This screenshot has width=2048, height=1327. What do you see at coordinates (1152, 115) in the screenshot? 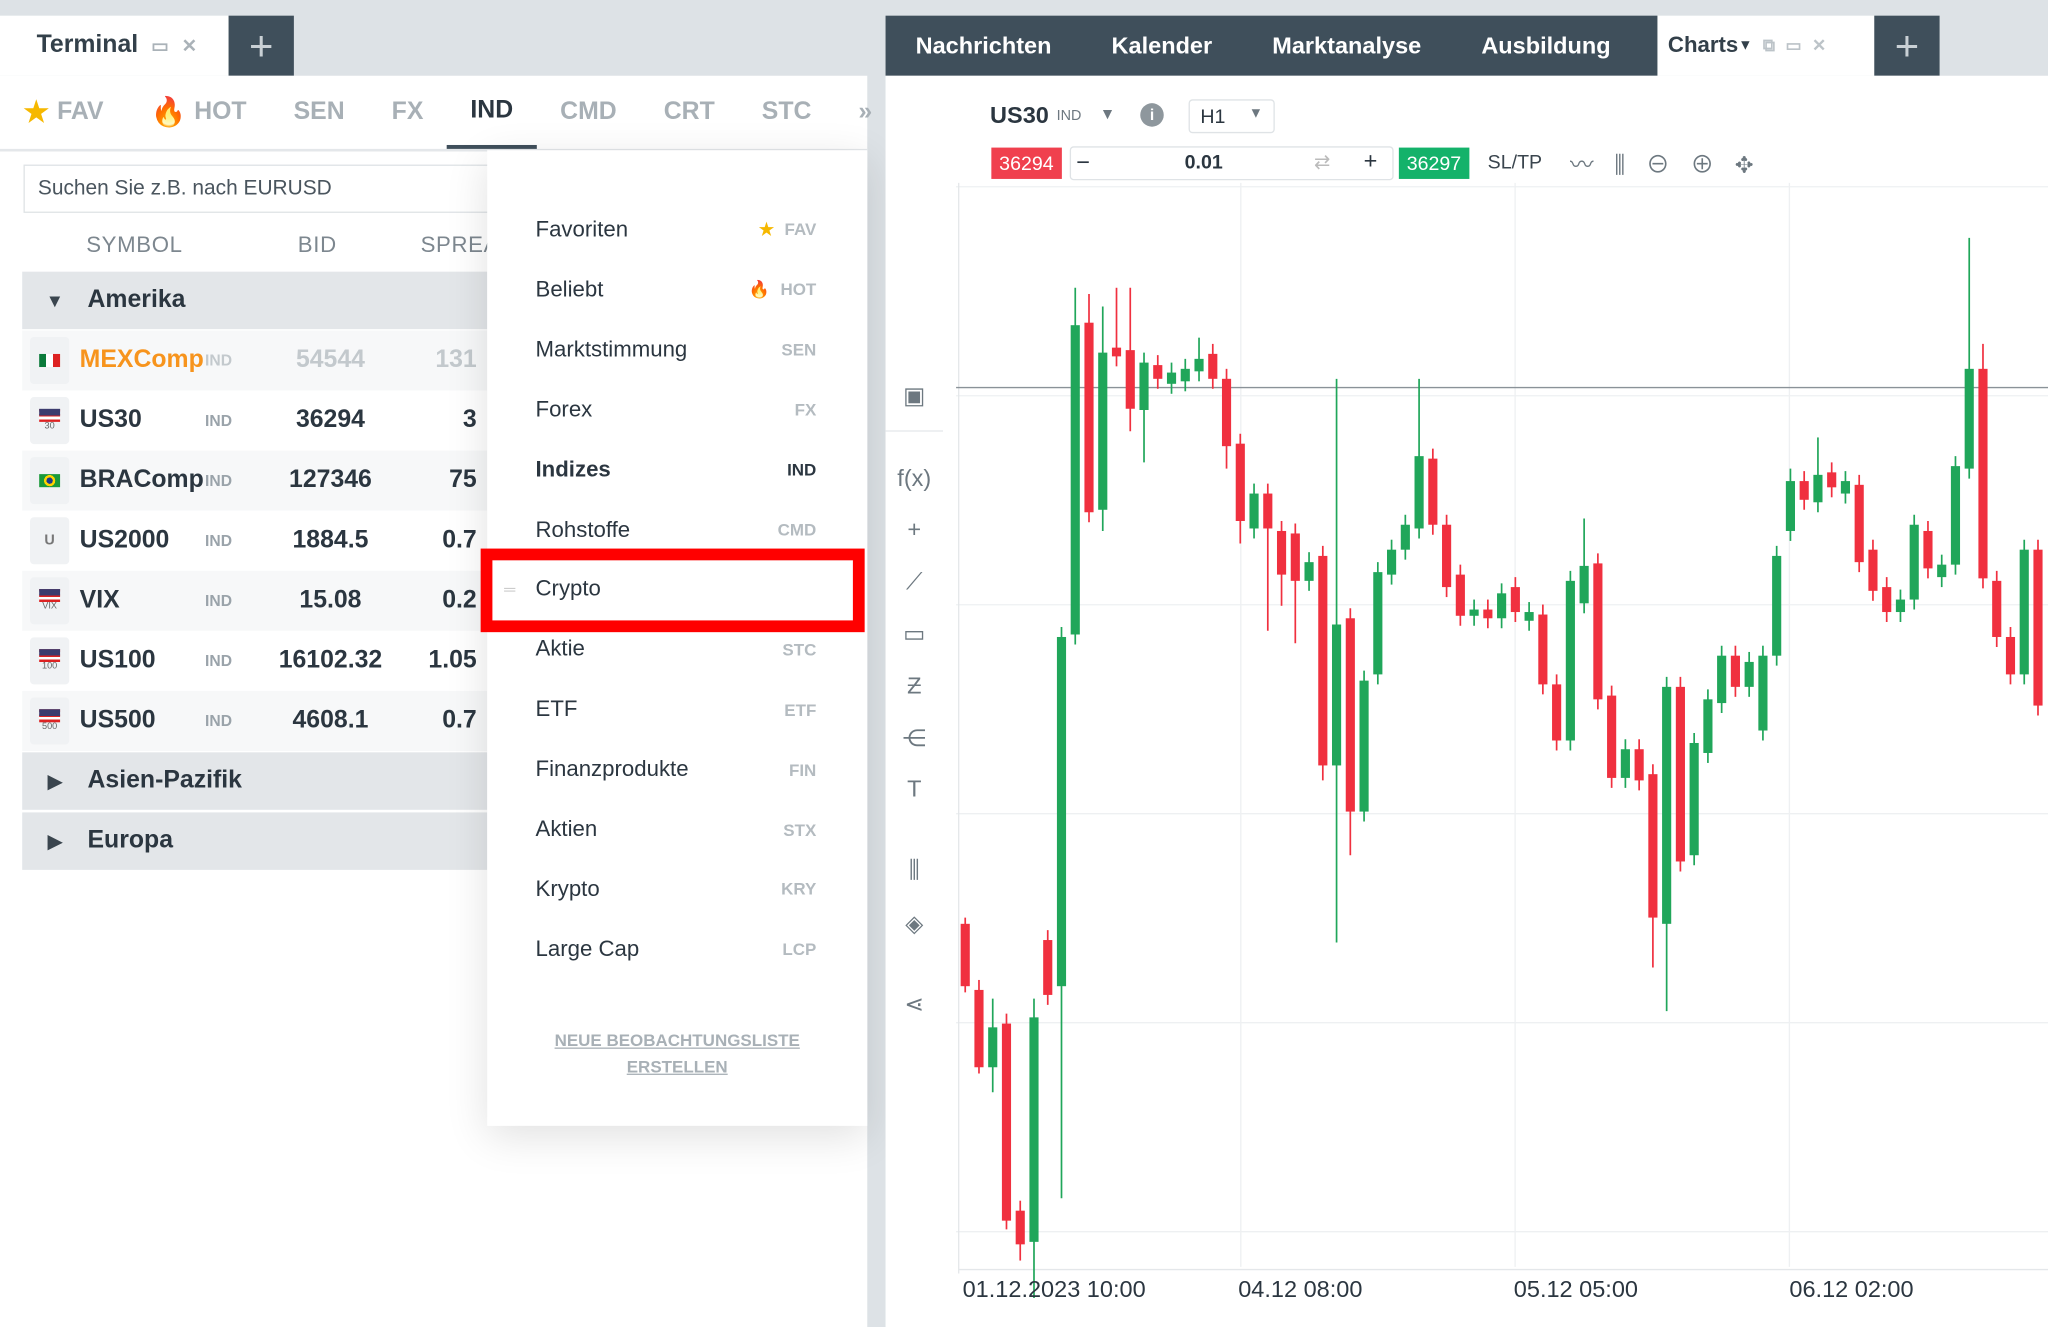
I see `info-icon: i` at bounding box center [1152, 115].